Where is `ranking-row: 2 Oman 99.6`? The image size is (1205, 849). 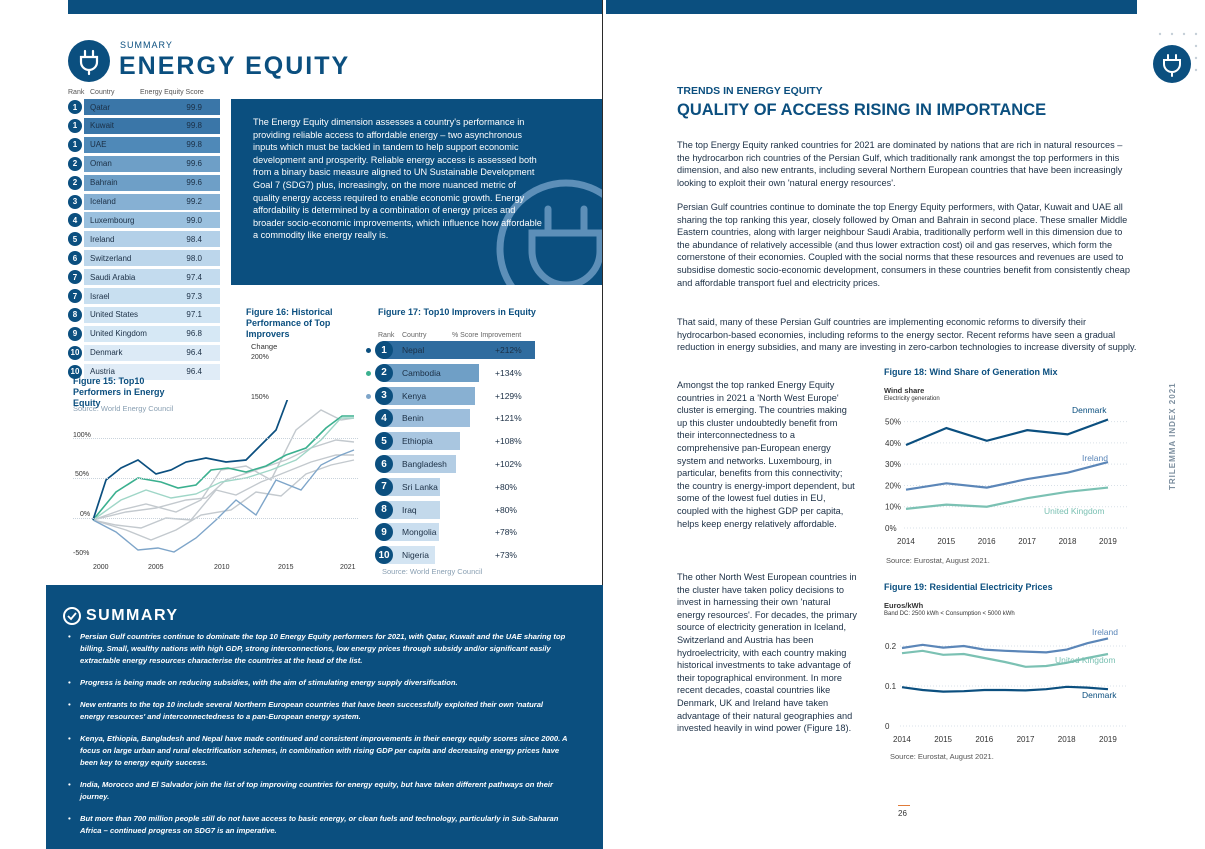
ranking-row: 2 Oman 99.6 is located at coordinates (144, 163).